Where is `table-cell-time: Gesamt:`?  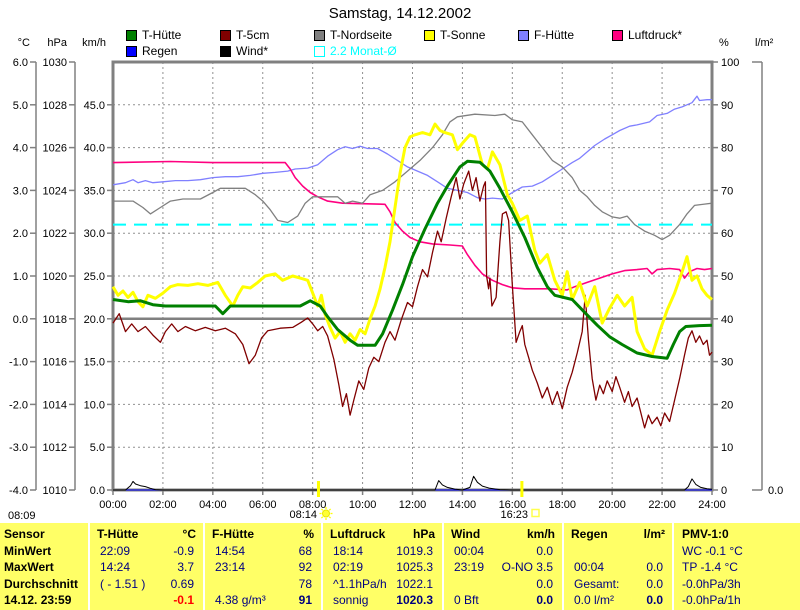 table-cell-time: Gesamt: is located at coordinates (597, 583).